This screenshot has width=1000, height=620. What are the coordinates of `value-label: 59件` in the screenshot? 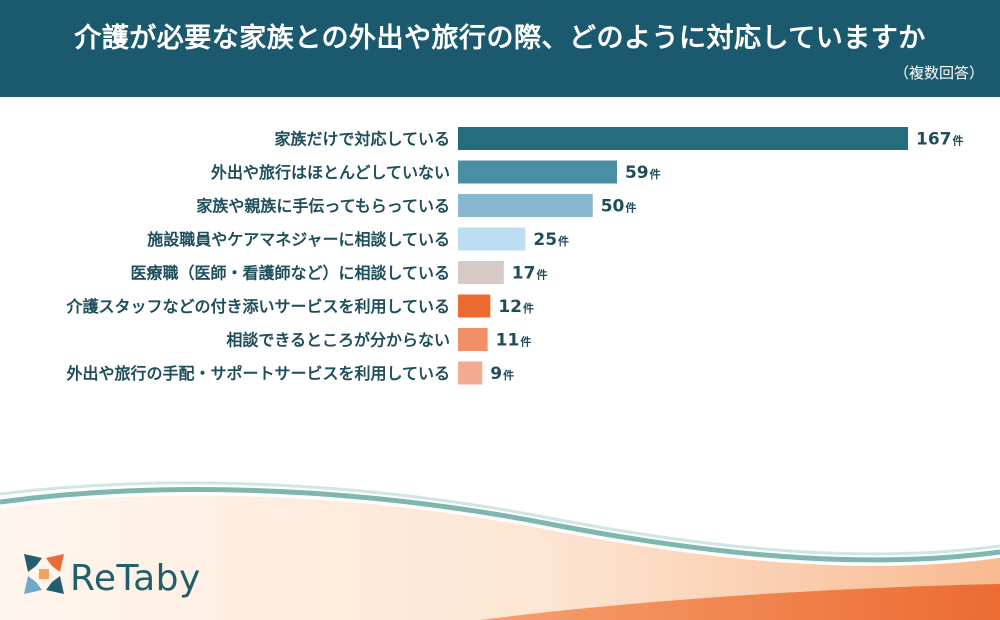 It's located at (643, 173).